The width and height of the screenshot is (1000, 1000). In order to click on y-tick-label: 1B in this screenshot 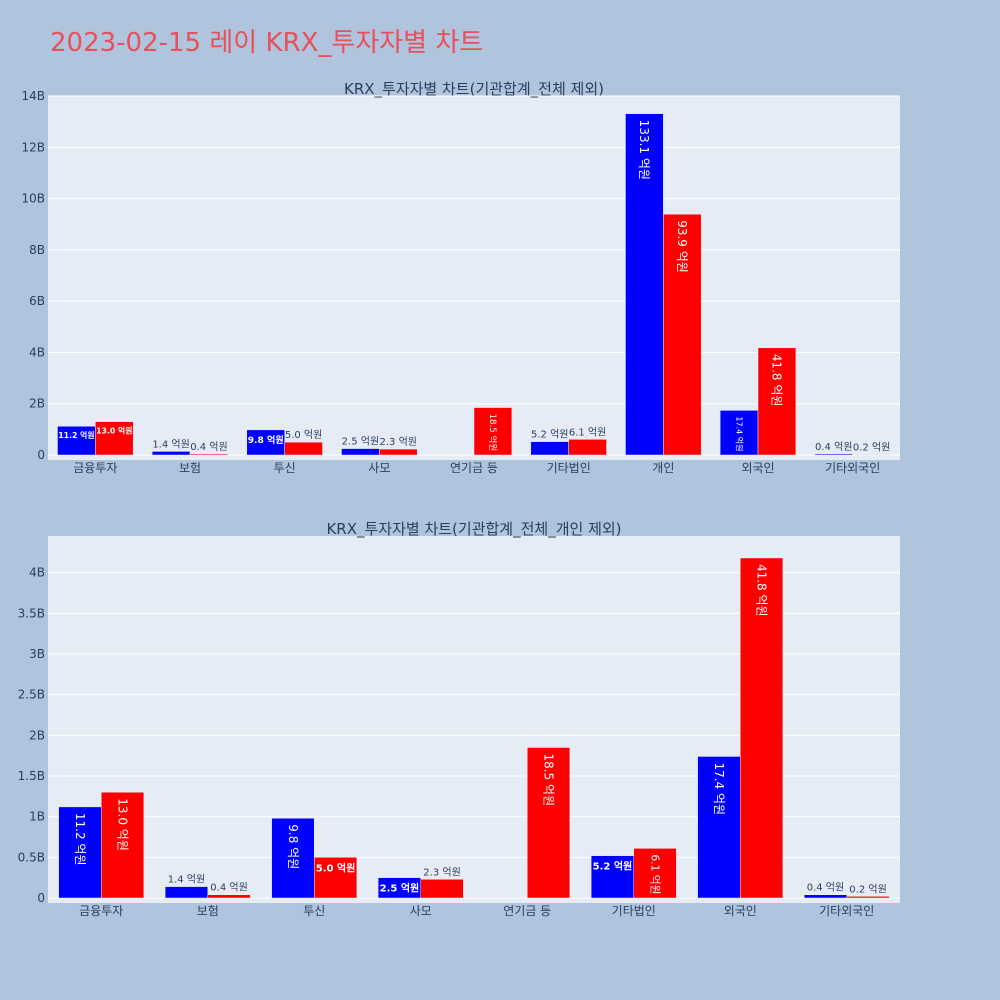, I will do `click(37, 817)`.